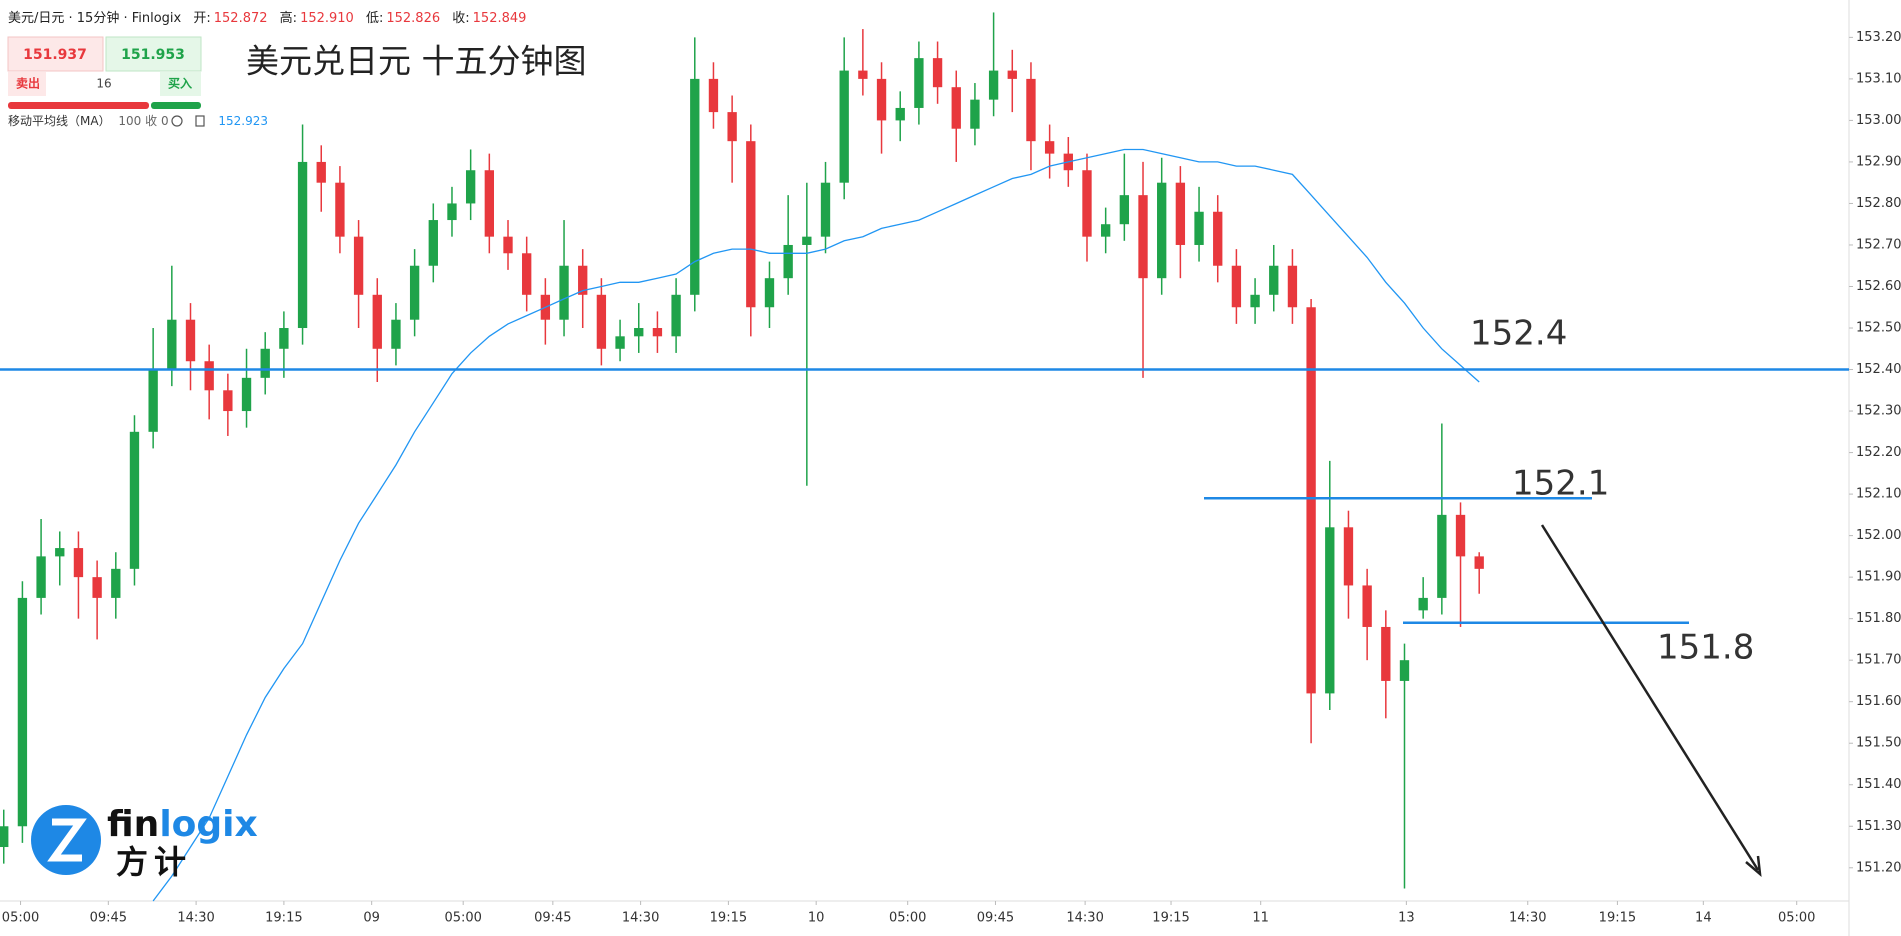 This screenshot has height=936, width=1901. Describe the element at coordinates (1650, 697) in the screenshot. I see `arrow` at that location.